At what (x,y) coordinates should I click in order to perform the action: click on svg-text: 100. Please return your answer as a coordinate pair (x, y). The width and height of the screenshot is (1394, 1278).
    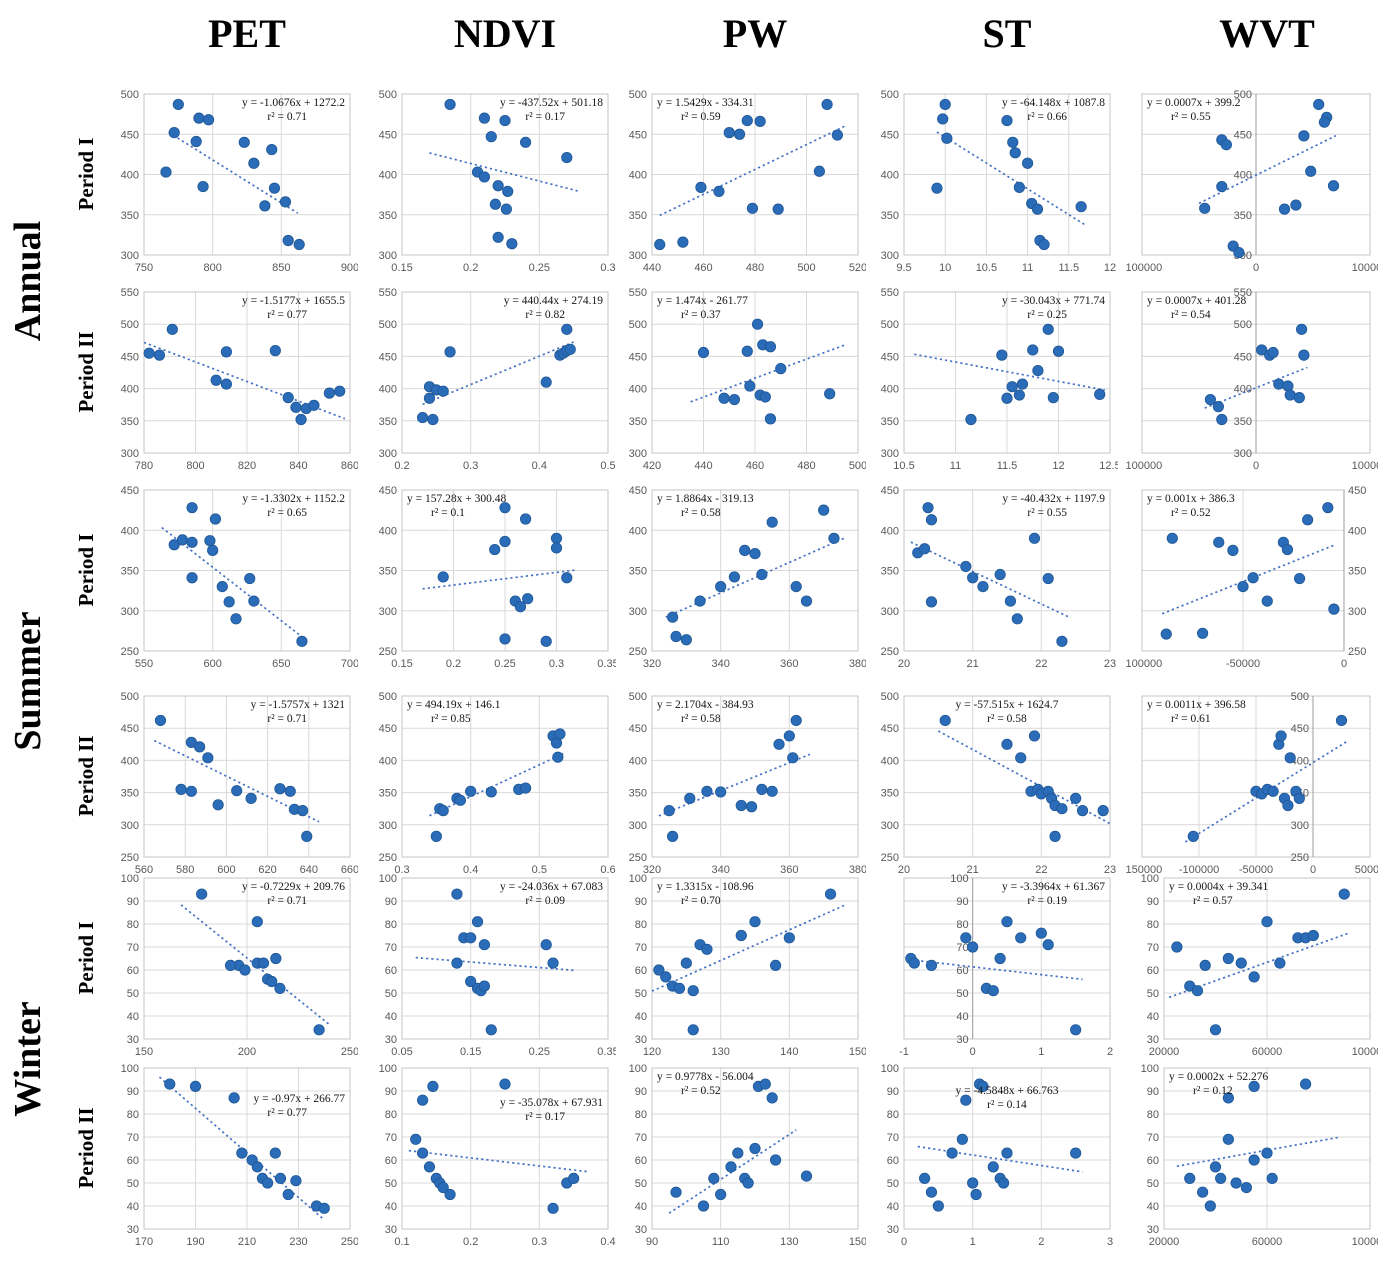
    Looking at the image, I should click on (959, 879).